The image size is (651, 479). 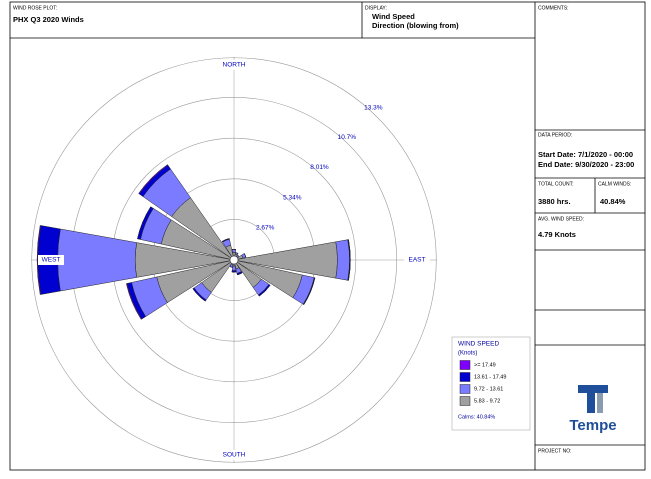 I want to click on legend-label: 5.83 - 9.72, so click(x=487, y=401).